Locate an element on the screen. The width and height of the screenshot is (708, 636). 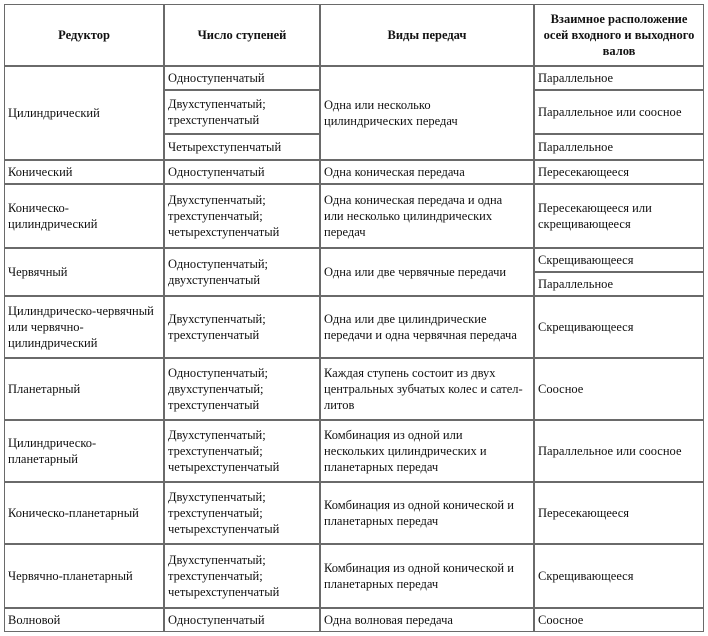
row-conical-stages: Одноступенчатый is located at coordinates (242, 172).